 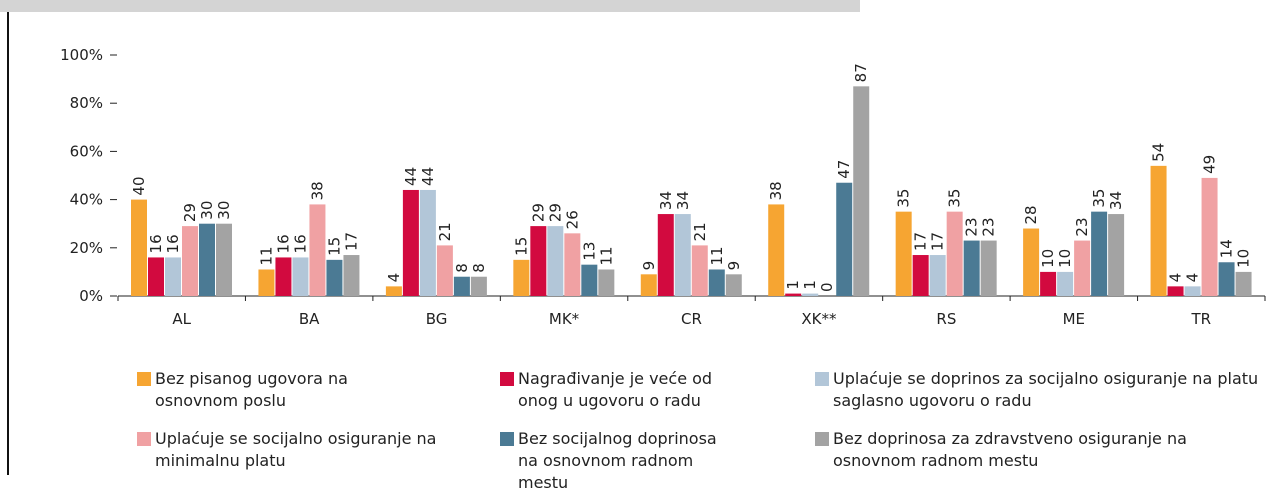 I want to click on y-tick-label: 40%, so click(x=86, y=200).